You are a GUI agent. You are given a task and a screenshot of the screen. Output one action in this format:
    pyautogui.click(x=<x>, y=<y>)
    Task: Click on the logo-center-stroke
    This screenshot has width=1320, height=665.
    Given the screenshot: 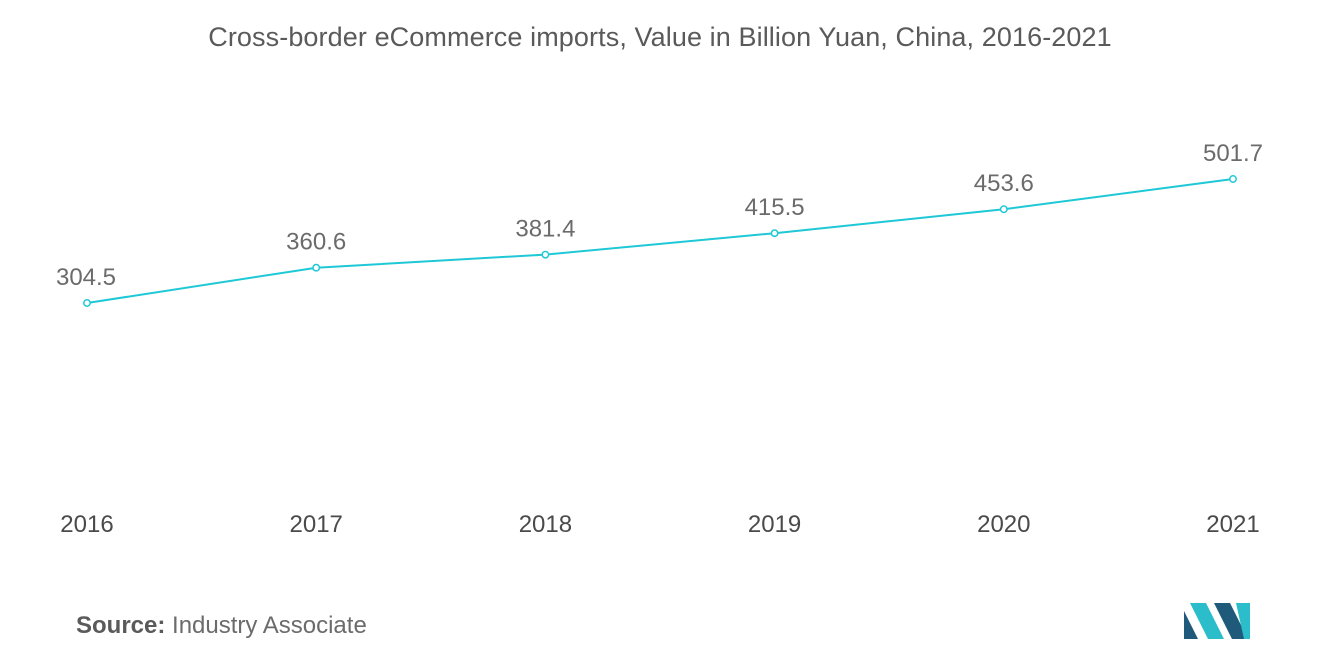 What is the action you would take?
    pyautogui.click(x=1207, y=621)
    